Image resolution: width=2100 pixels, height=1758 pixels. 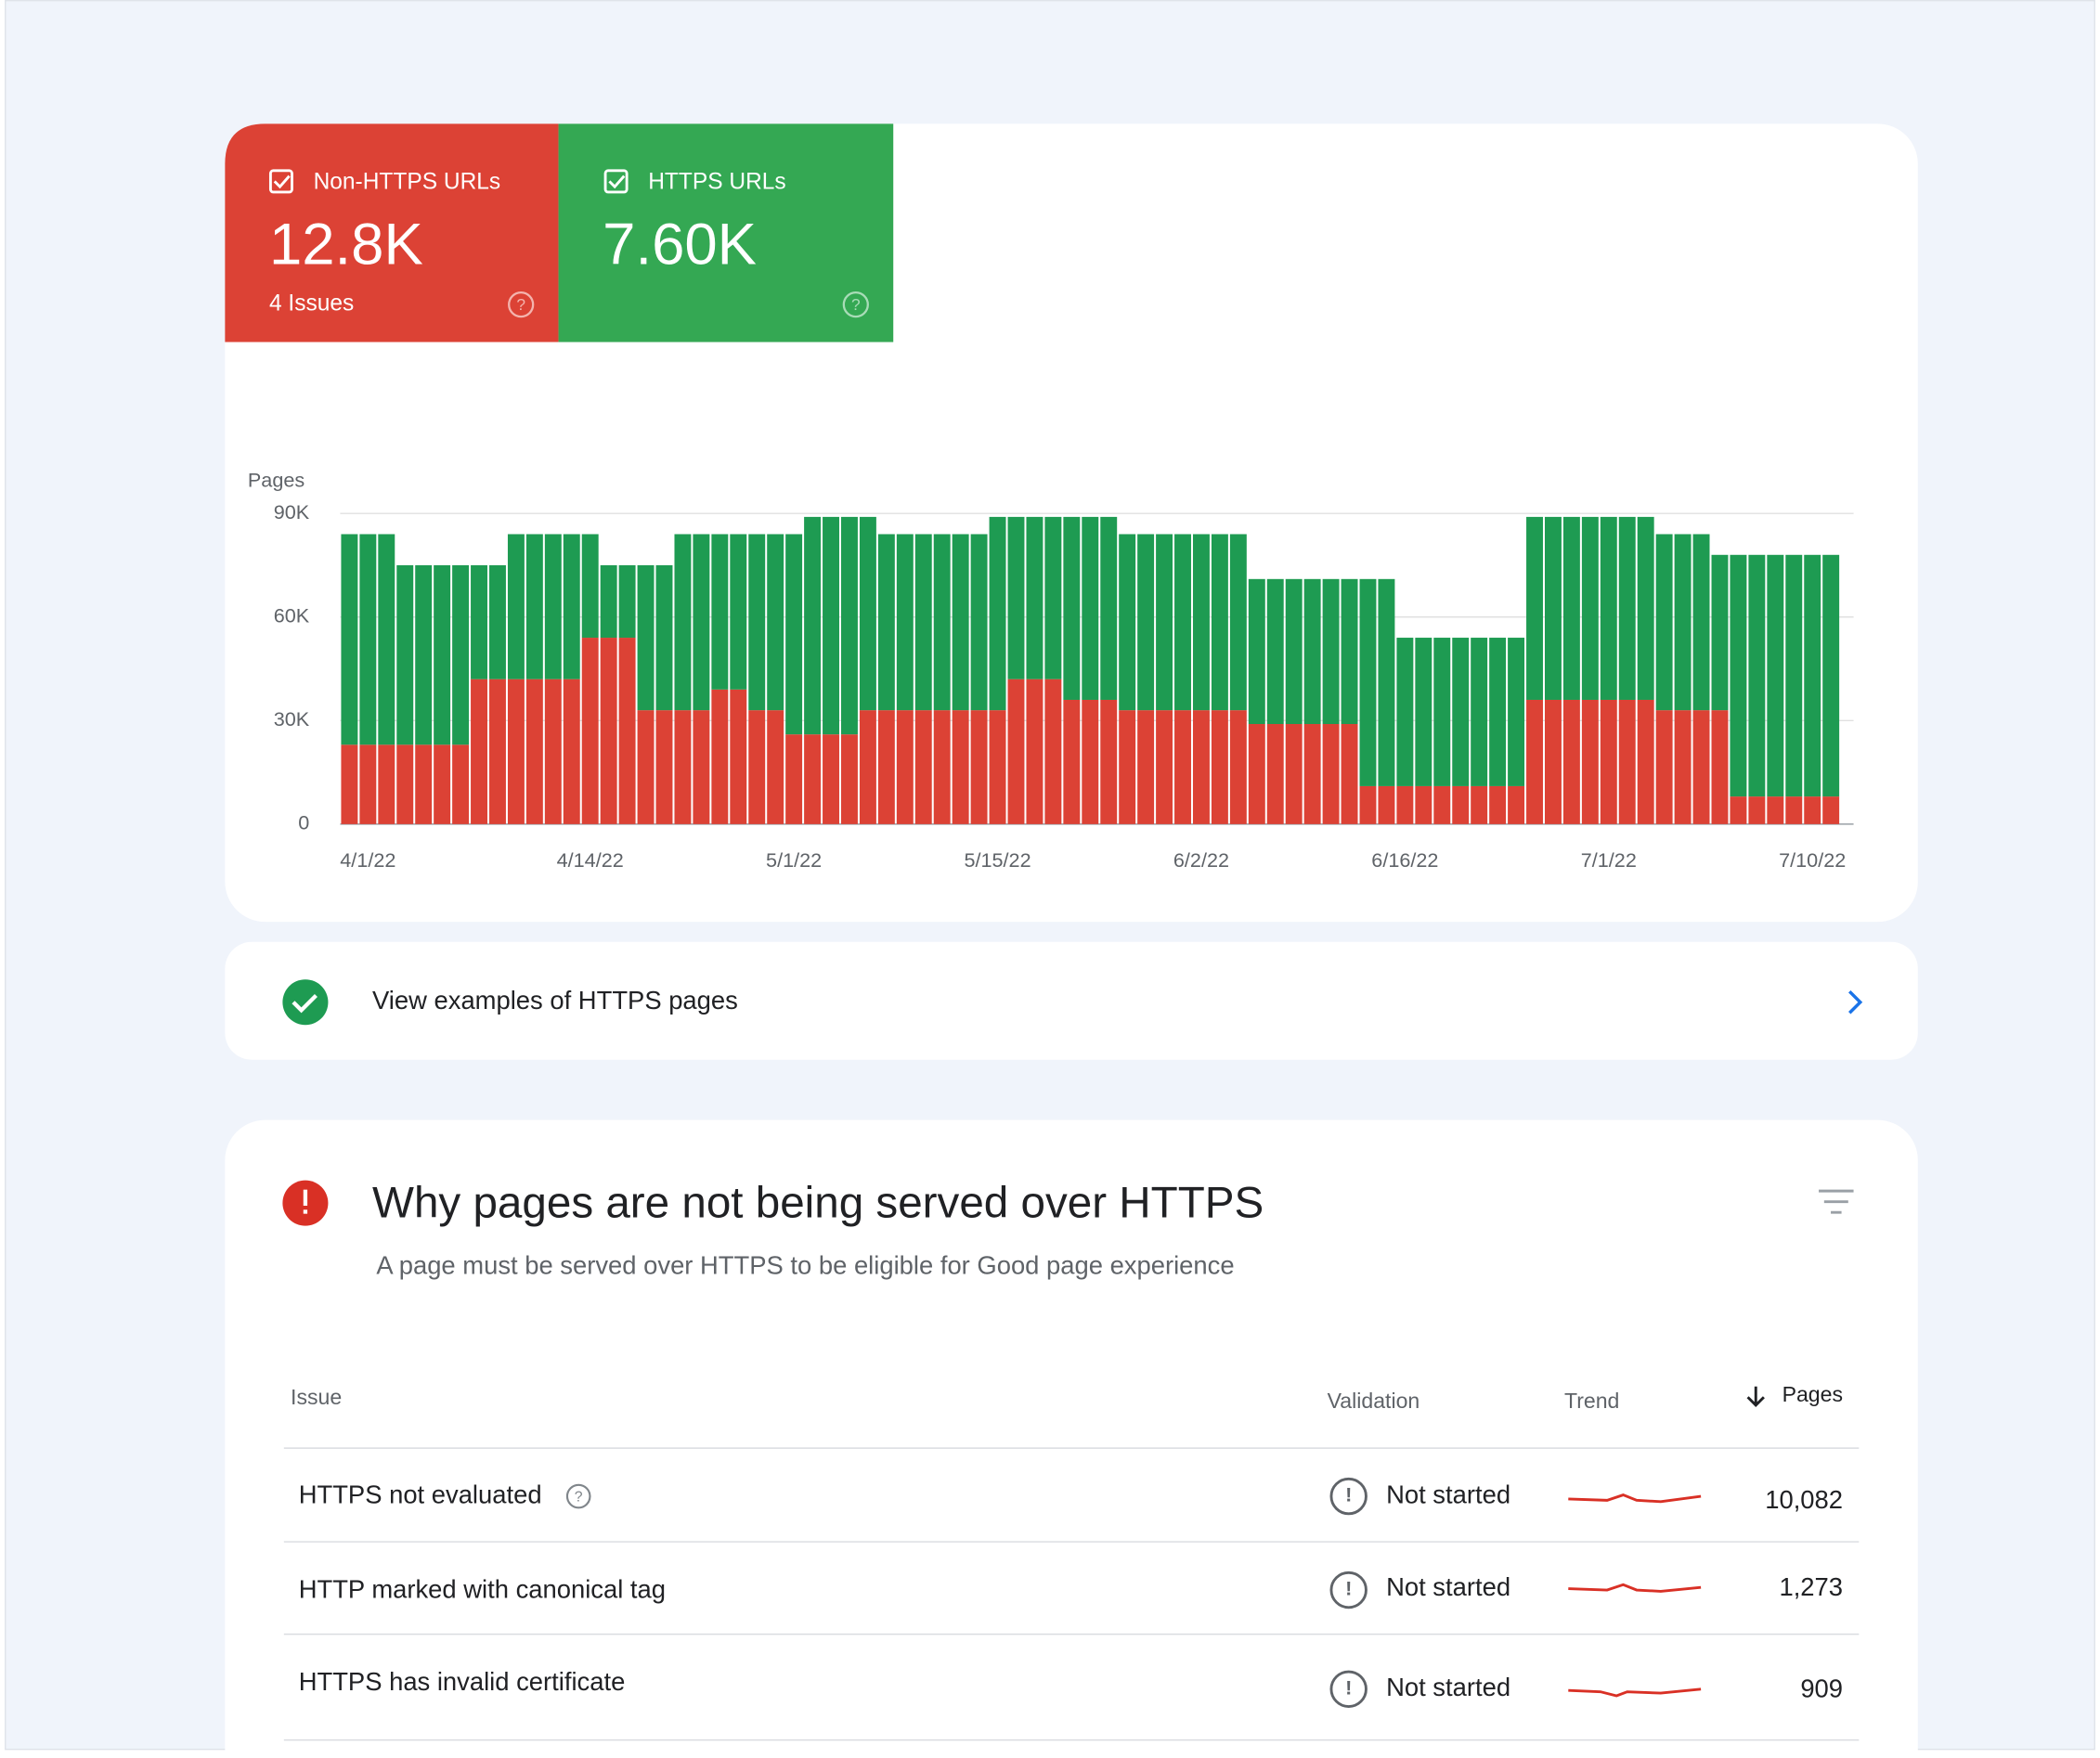 I want to click on issue-name: HTTPS has invalid certificate, so click(x=463, y=1681).